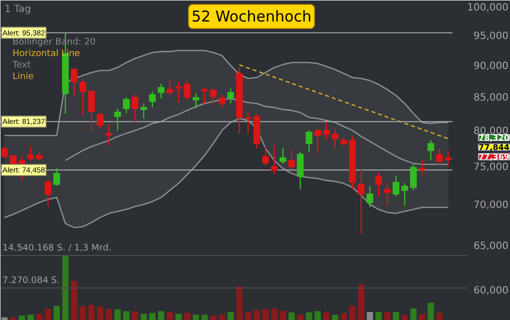 This screenshot has width=510, height=320. What do you see at coordinates (31, 281) in the screenshot?
I see `ref-line-label: 7.270.084 S.` at bounding box center [31, 281].